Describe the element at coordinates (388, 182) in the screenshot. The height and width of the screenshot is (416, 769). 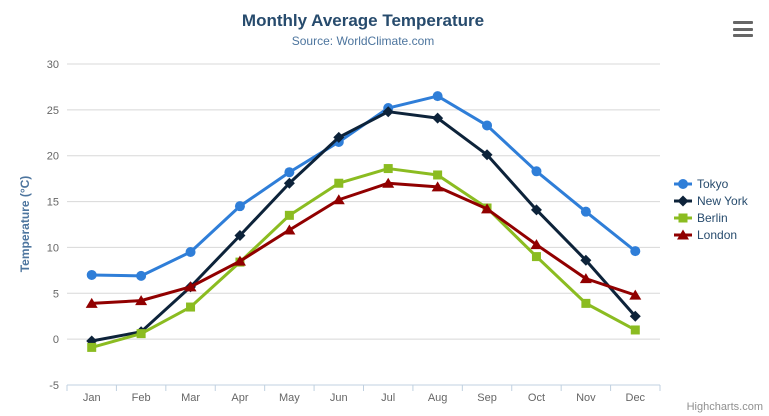
I see `point-london-jul` at that location.